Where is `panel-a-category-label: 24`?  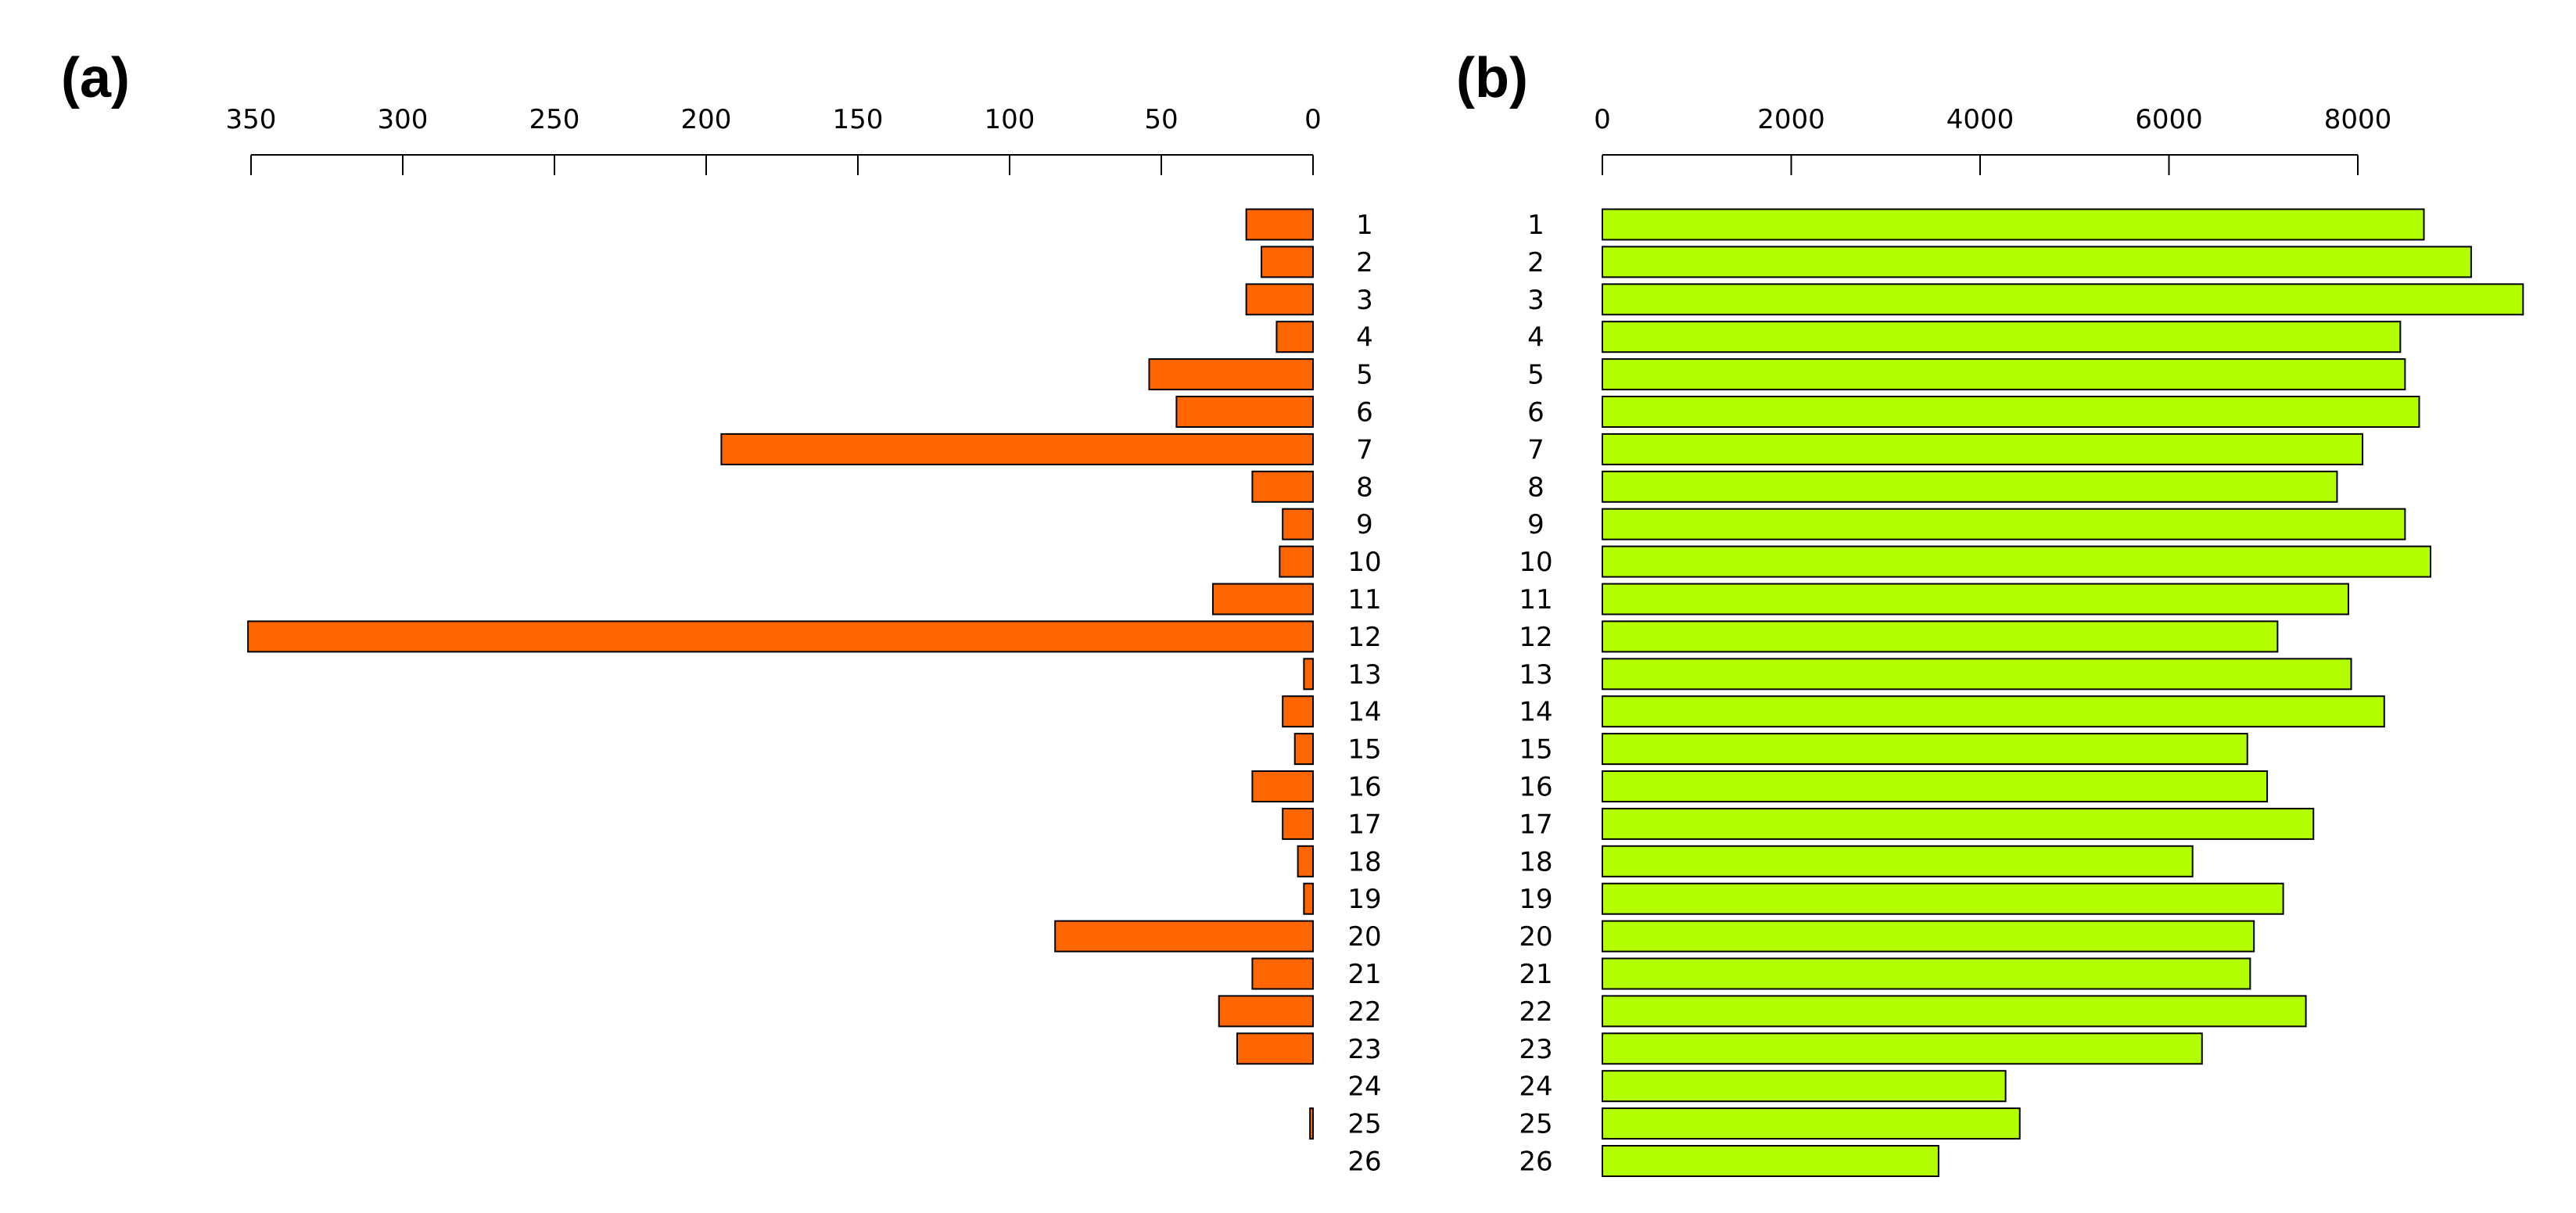
panel-a-category-label: 24 is located at coordinates (1364, 1087).